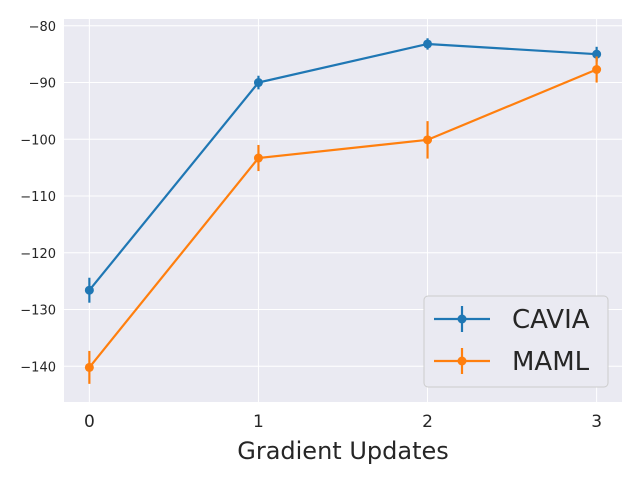  I want to click on y-tick-label: −110, so click(38, 197).